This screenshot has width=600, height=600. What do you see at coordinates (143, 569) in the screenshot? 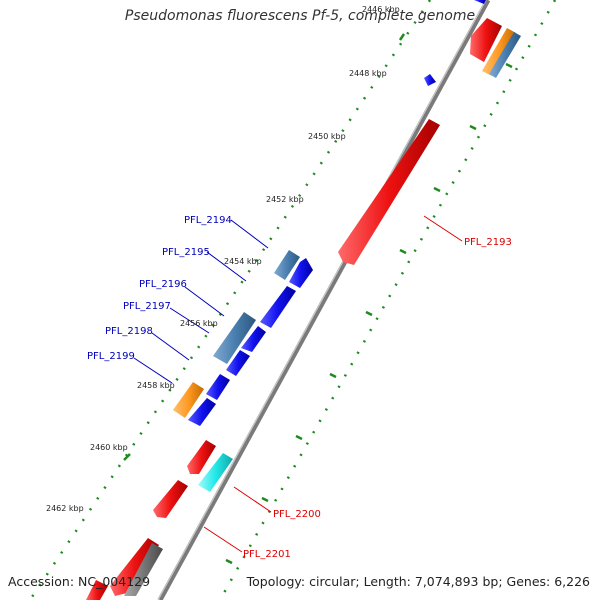
I see `feature-grey-lower` at bounding box center [143, 569].